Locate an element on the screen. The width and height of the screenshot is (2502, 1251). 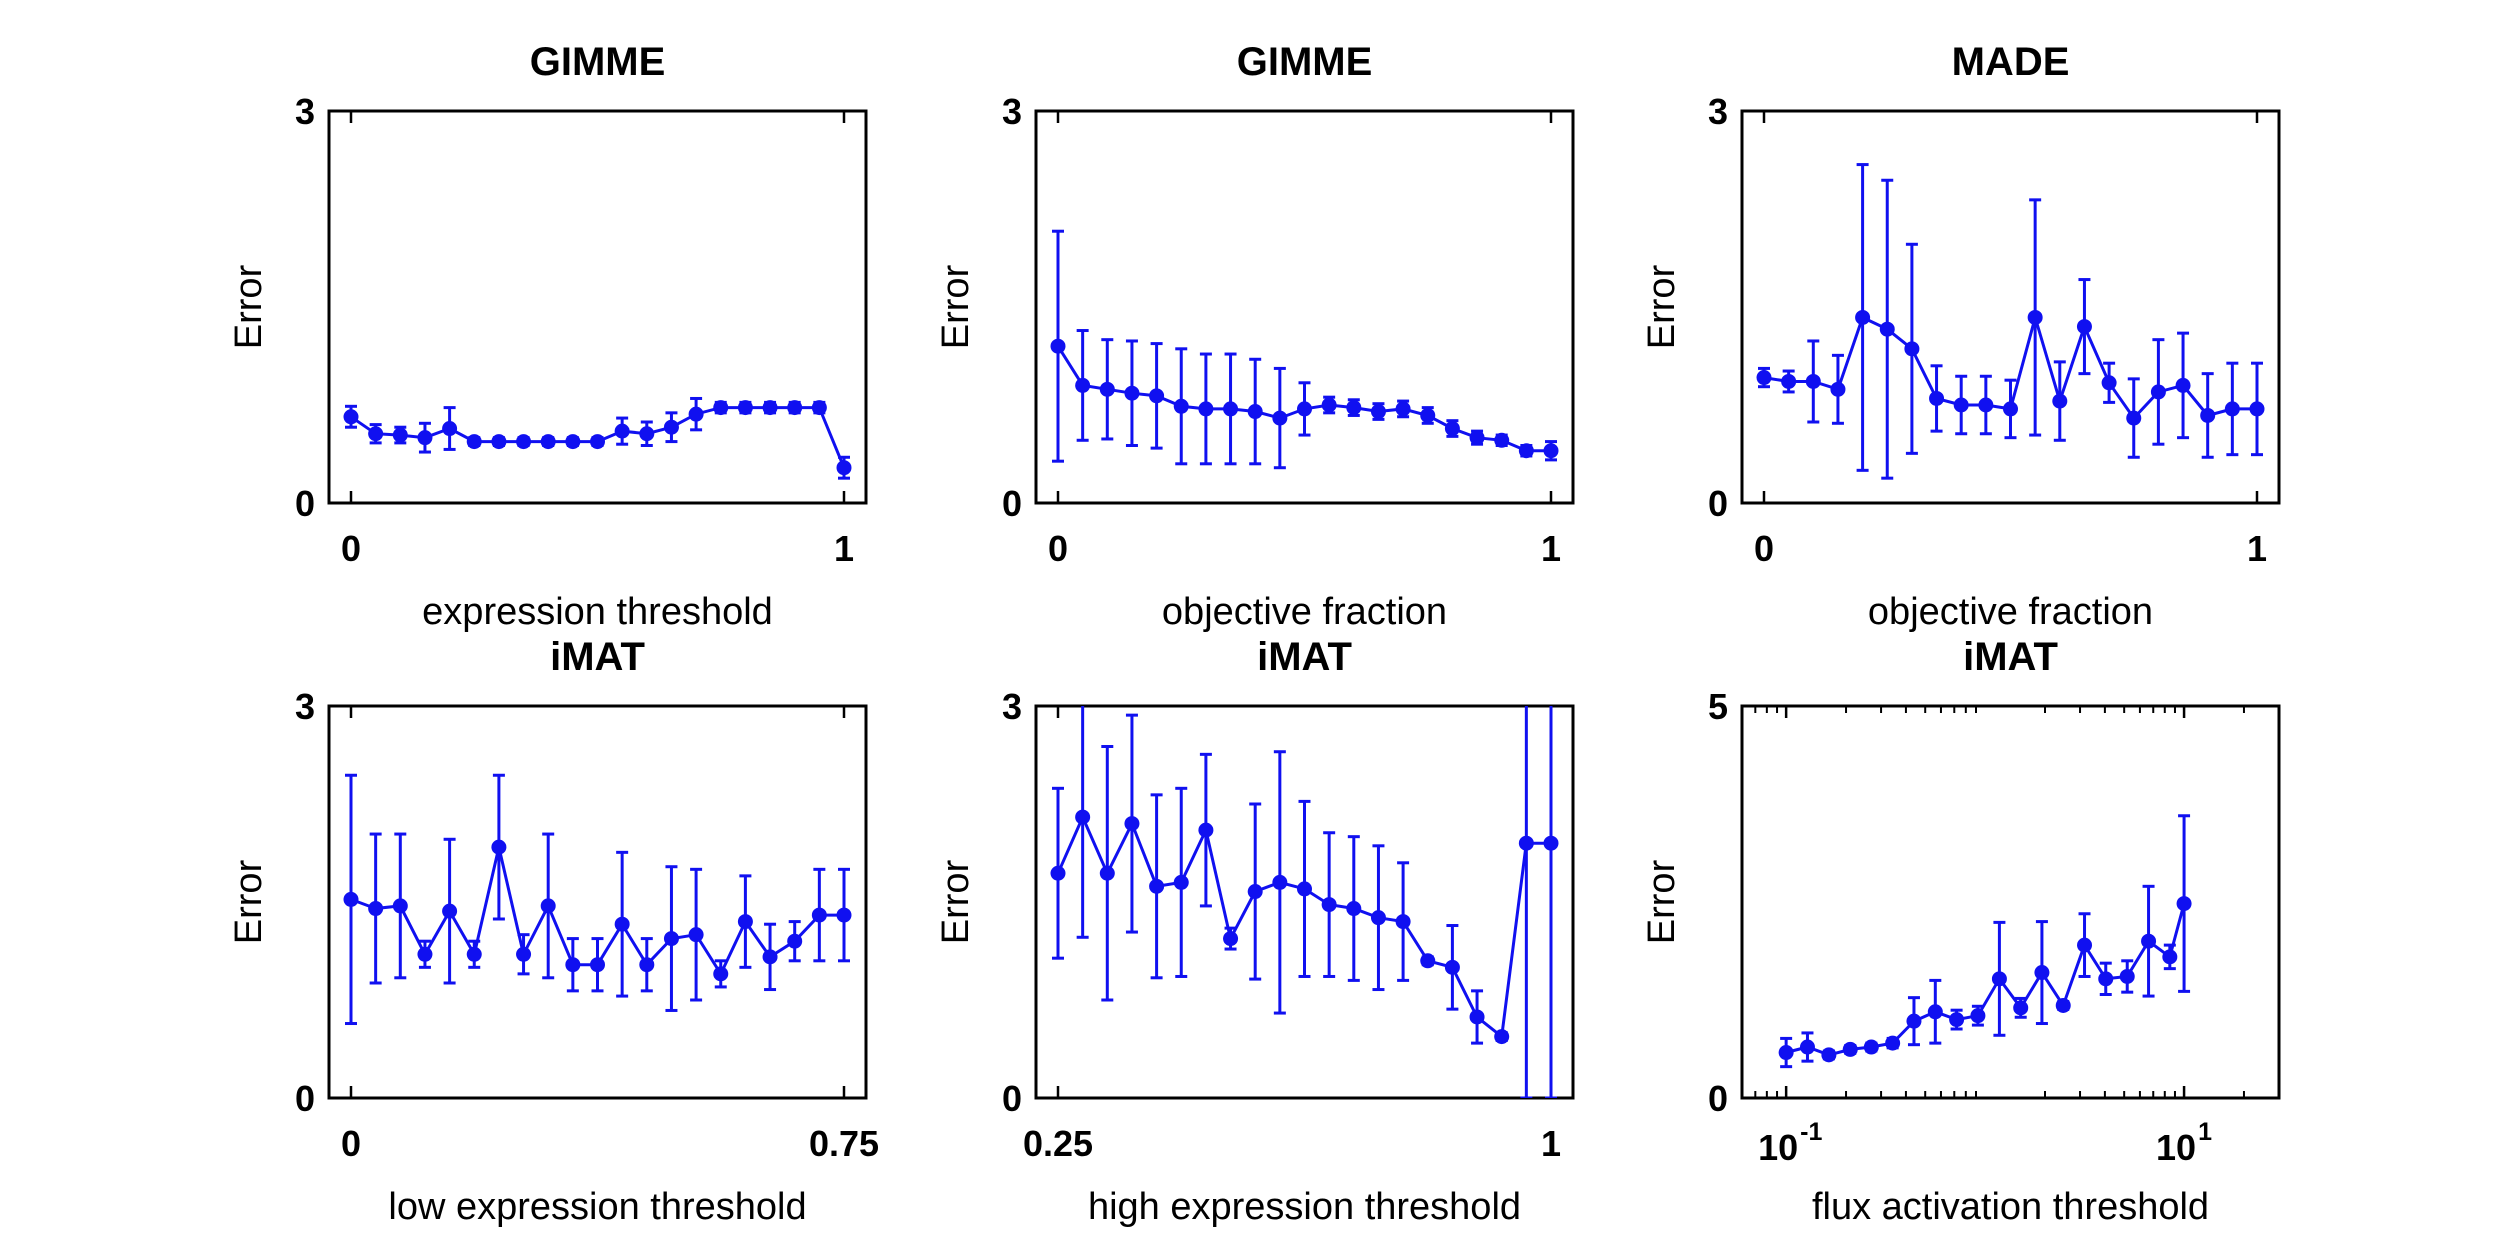
subplot-2: 0 1 0 3 GIMME objective fraction Error is located at coordinates (1255, 336).